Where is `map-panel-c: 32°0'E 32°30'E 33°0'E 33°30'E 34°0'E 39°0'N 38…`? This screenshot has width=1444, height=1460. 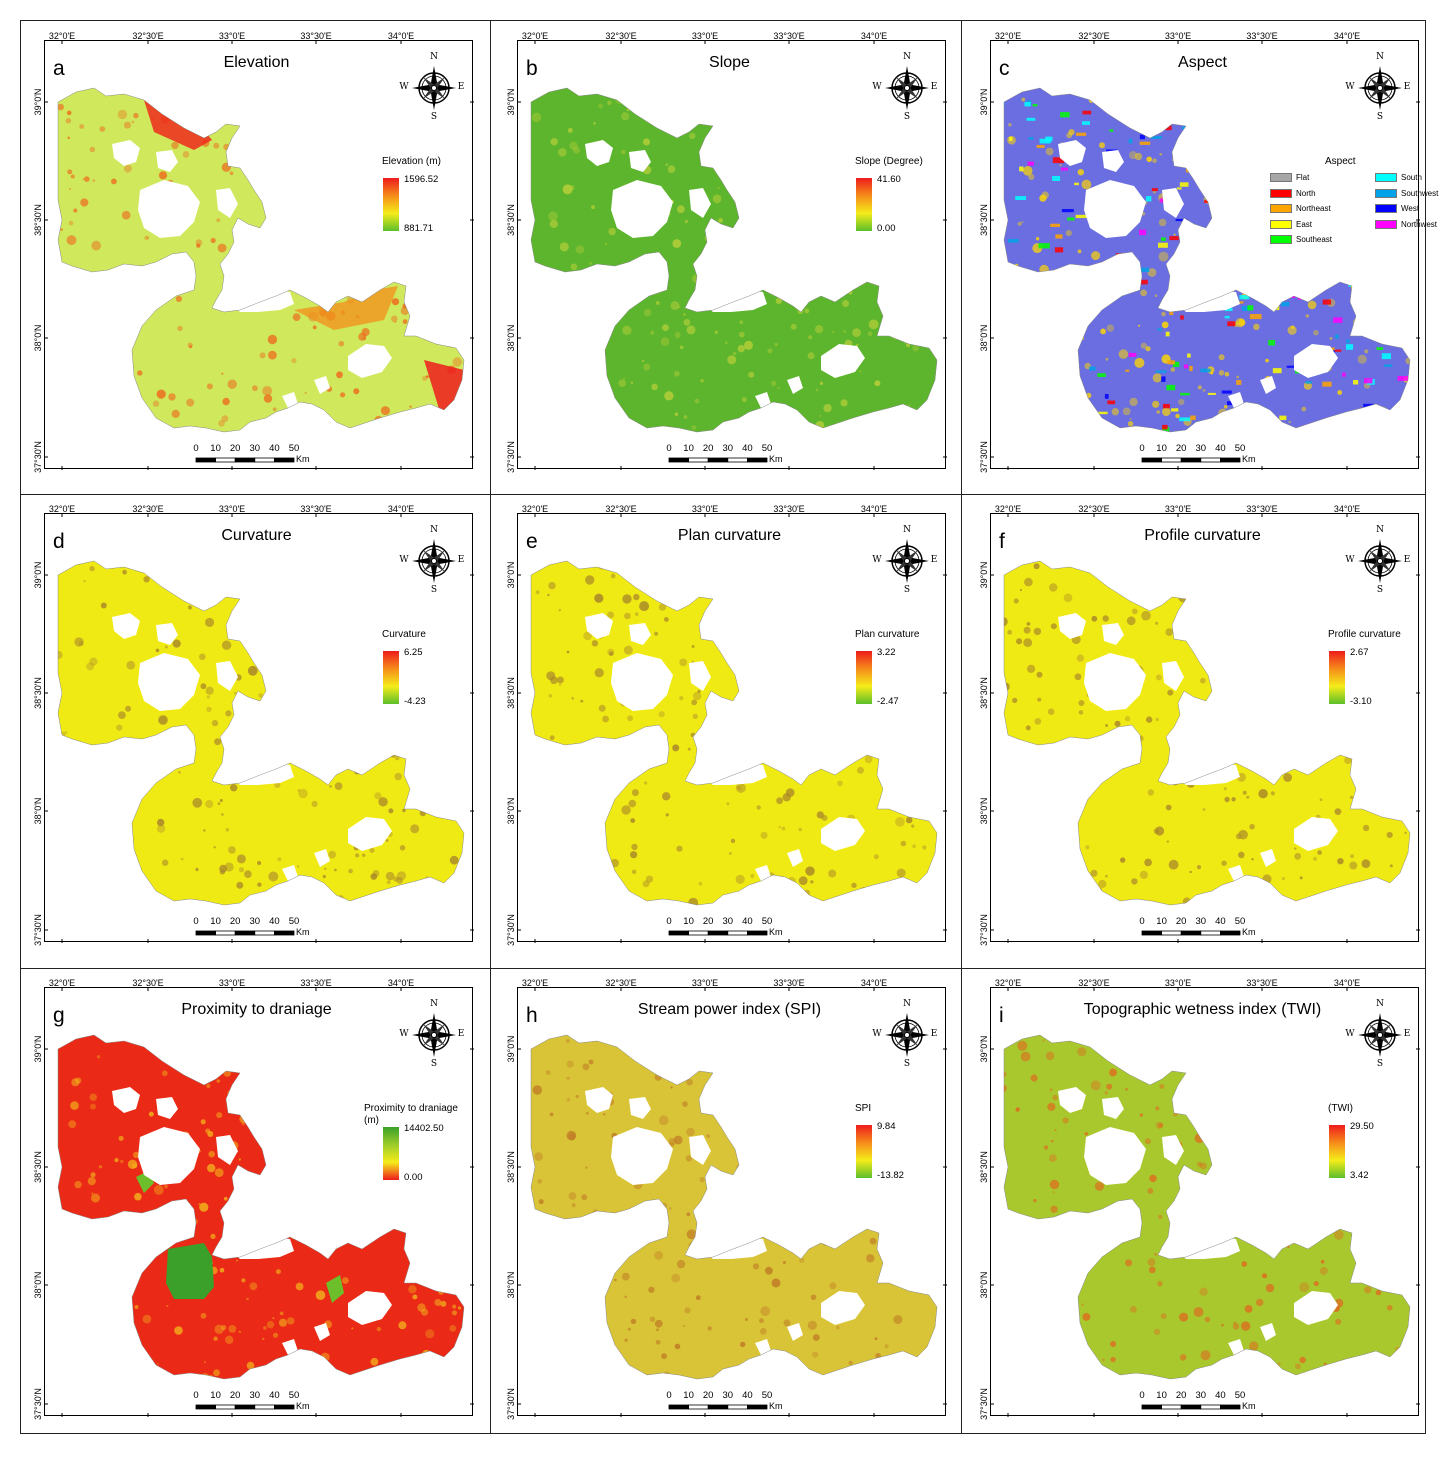
map-panel-c: 32°0'E 32°30'E 33°0'E 33°30'E 34°0'E 39°0'N 38… is located at coordinates (1211, 271).